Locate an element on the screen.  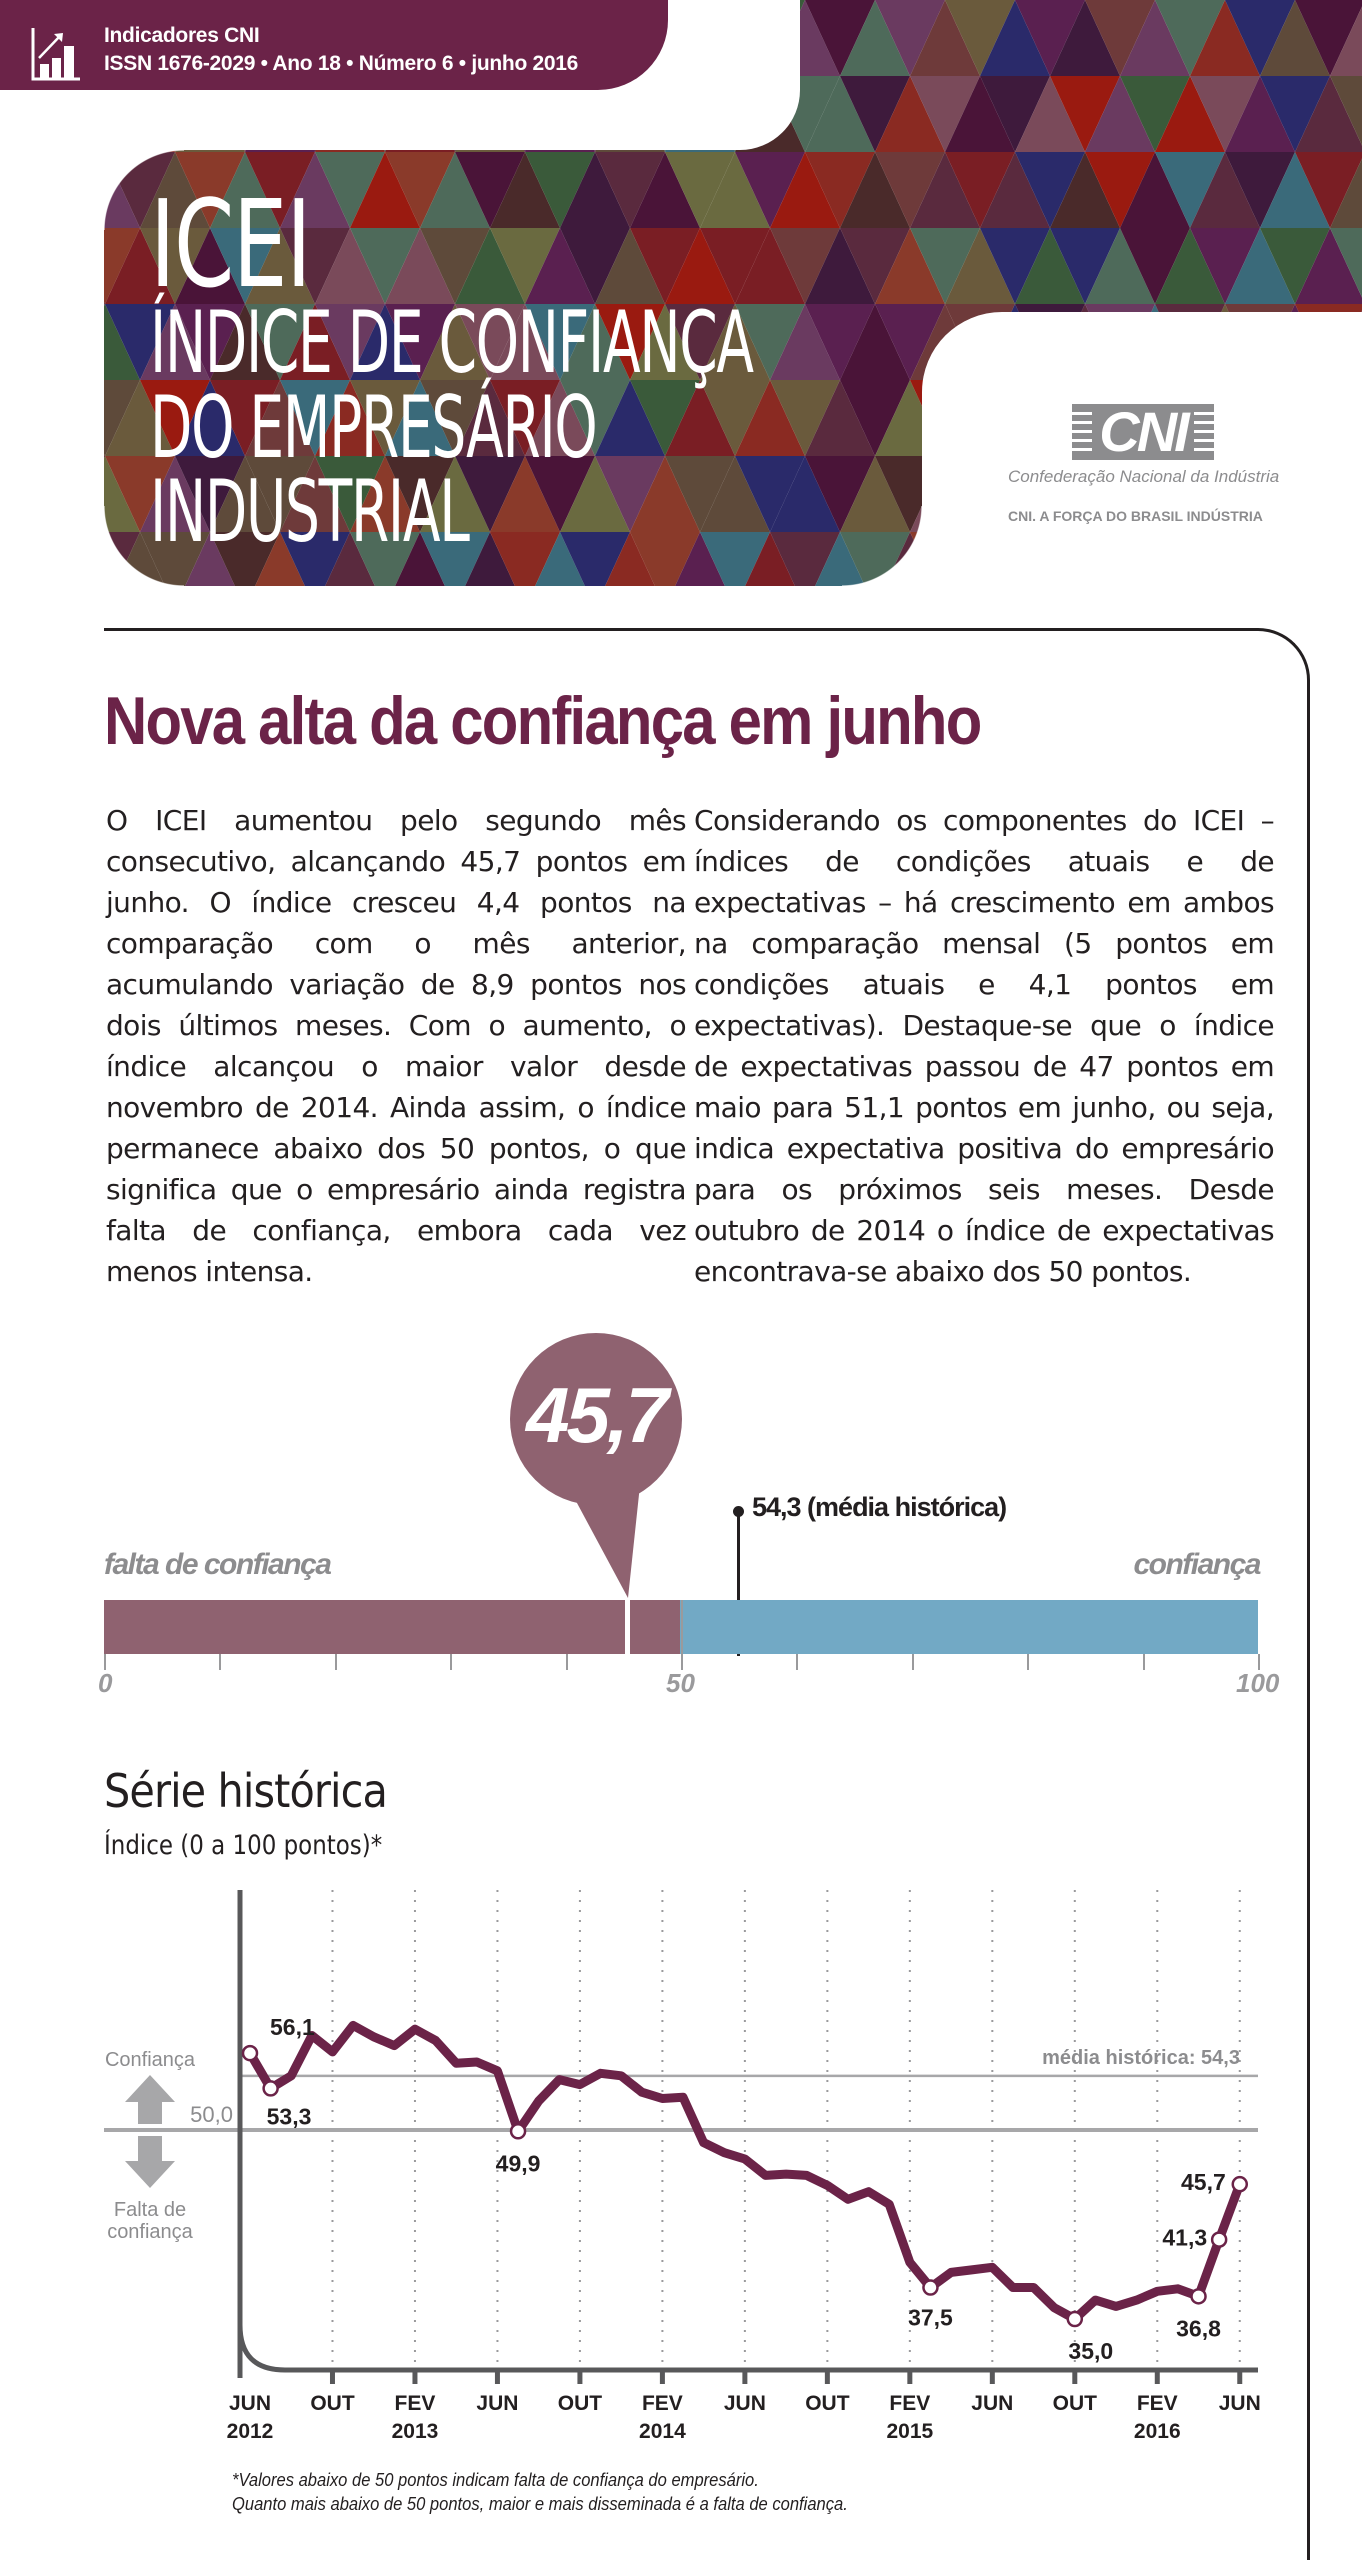
svg-text: 41,3 is located at coordinates (1184, 2238).